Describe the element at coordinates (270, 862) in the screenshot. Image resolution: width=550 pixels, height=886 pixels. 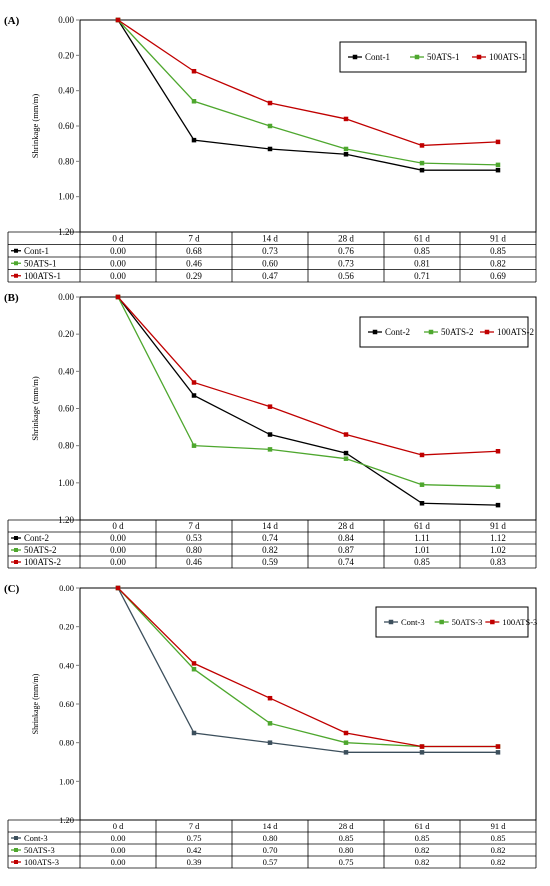
I see `table-value-cell: 0.57` at that location.